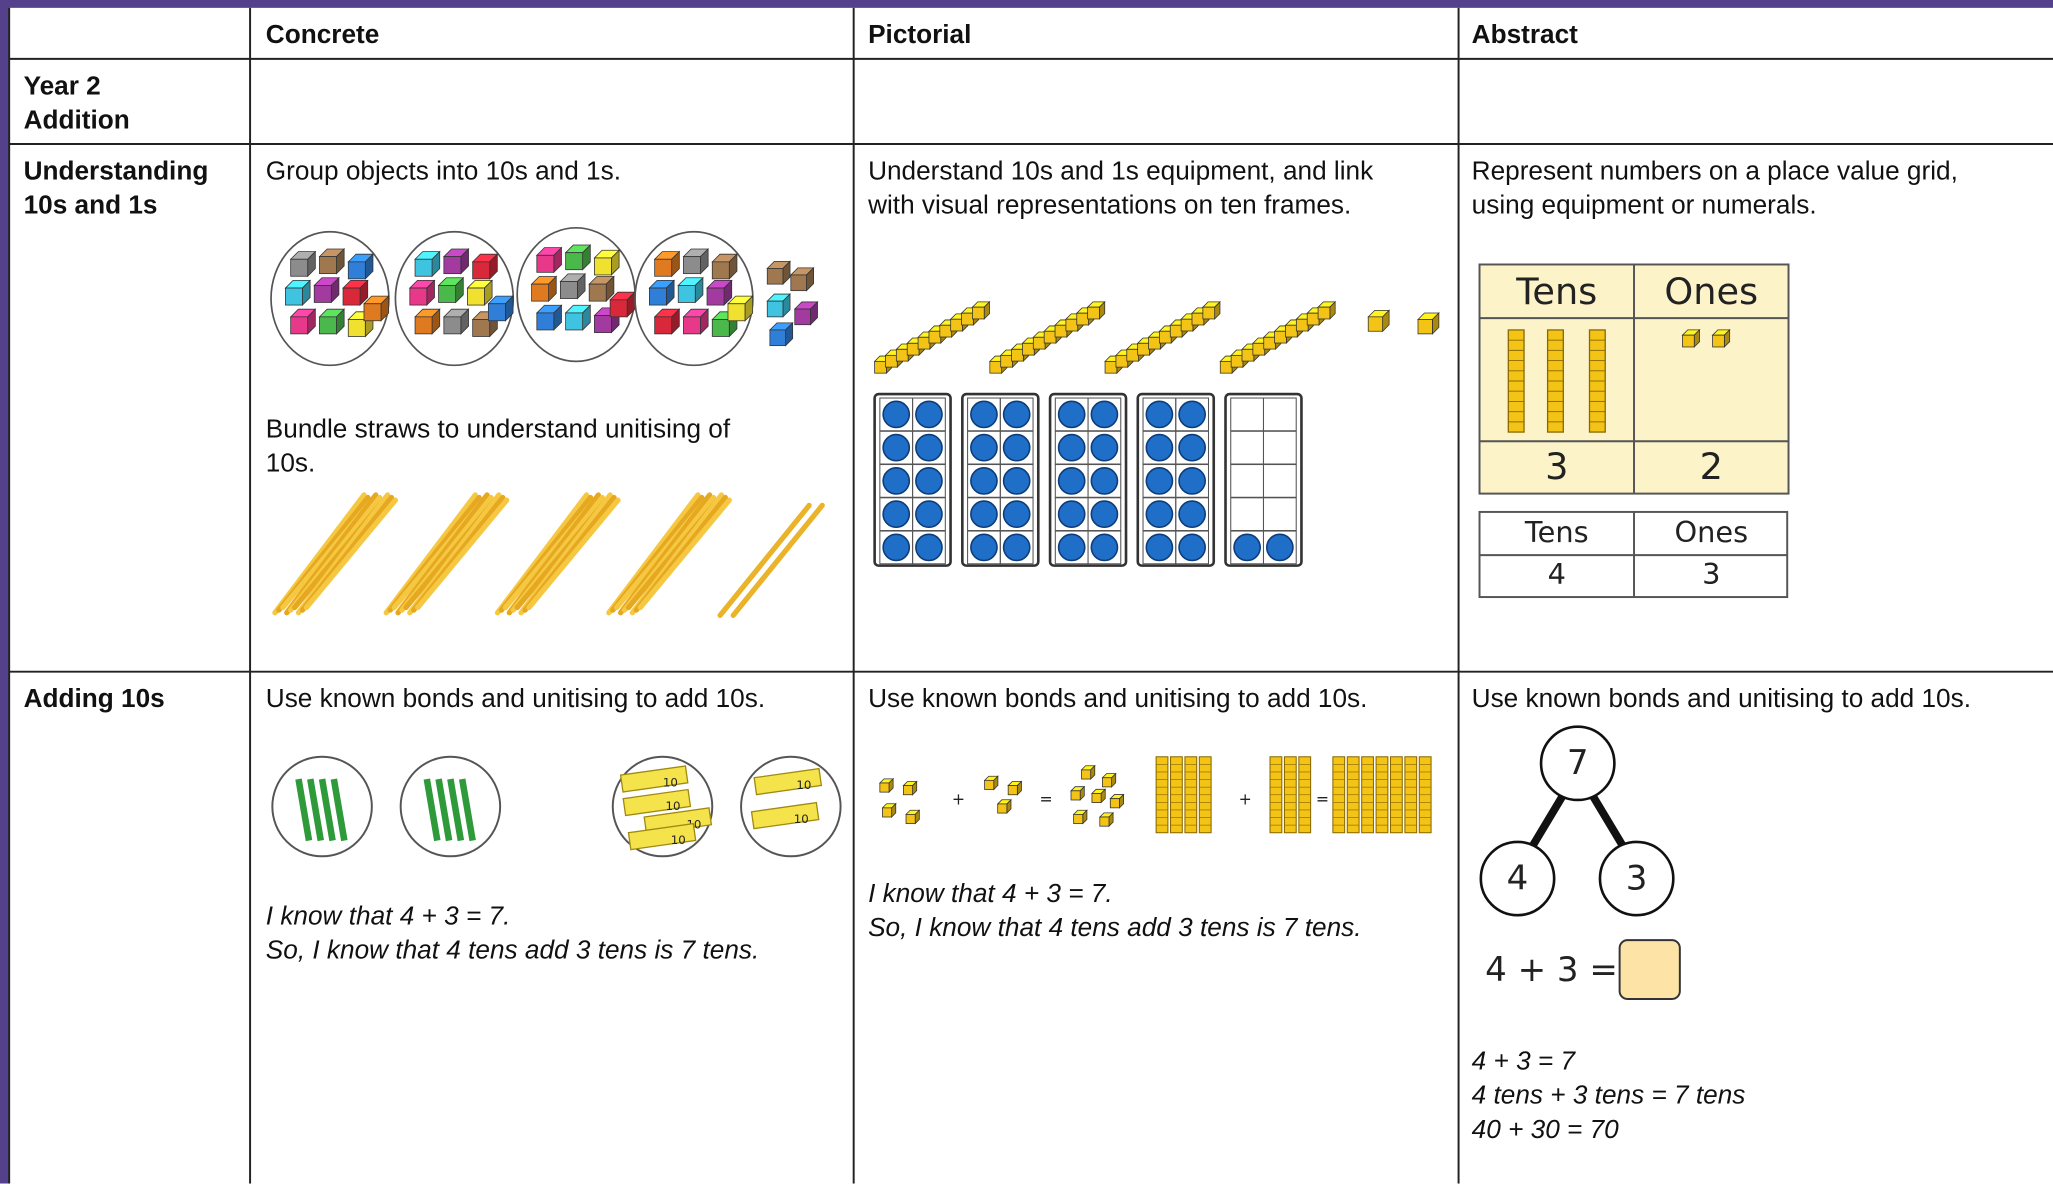 The width and height of the screenshot is (2053, 1184). Describe the element at coordinates (1711, 466) in the screenshot. I see `pv-value: 2` at that location.